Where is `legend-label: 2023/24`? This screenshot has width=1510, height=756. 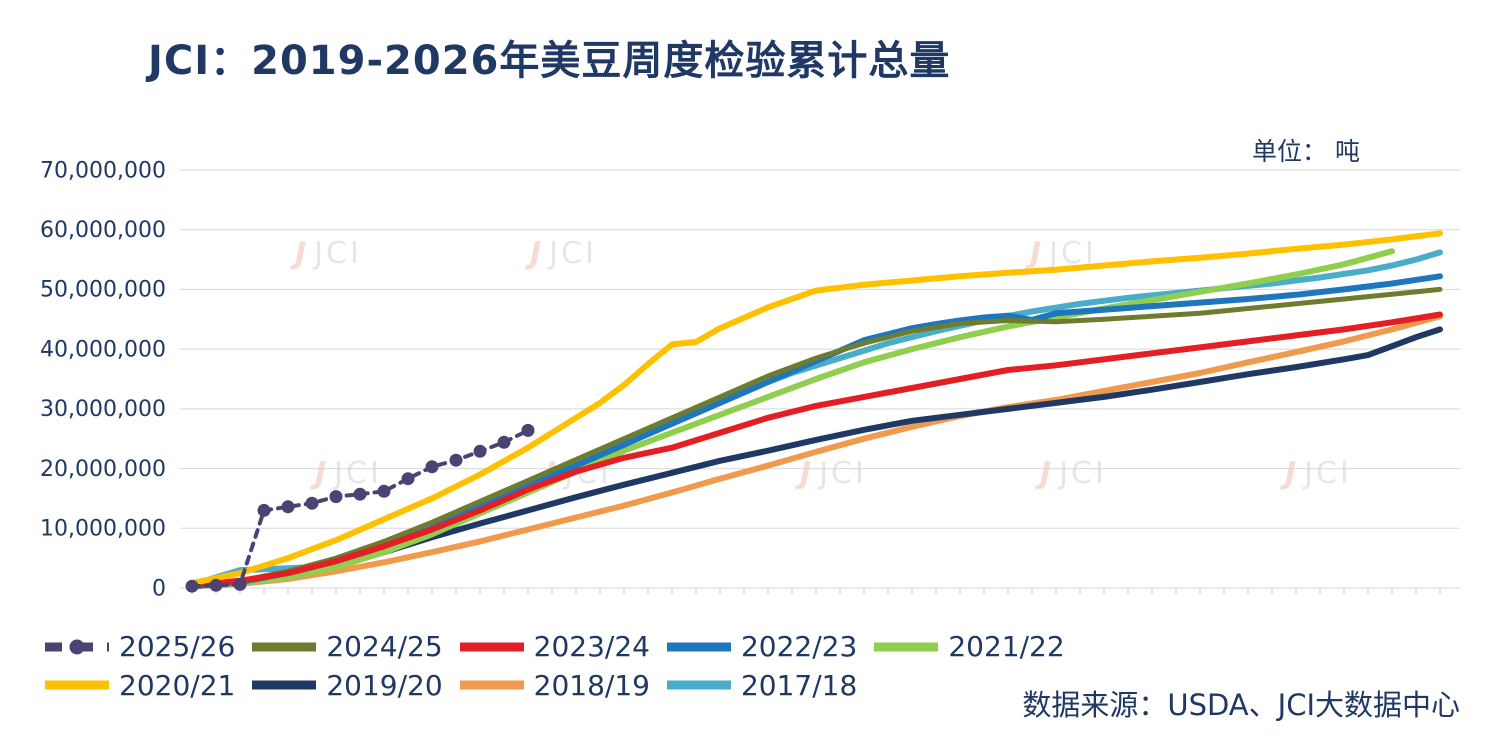
legend-label: 2023/24 is located at coordinates (591, 646).